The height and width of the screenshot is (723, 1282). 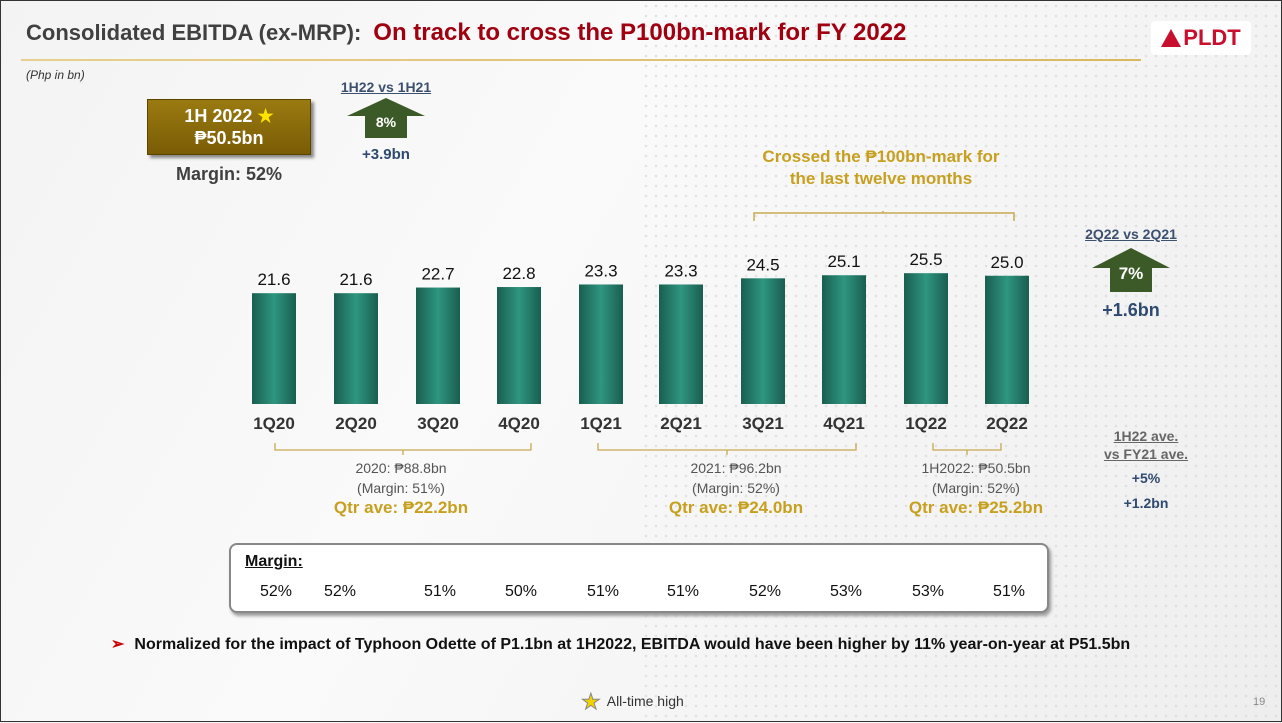 I want to click on comparison-1h-heading: 1H22 vs 1H21, so click(x=386, y=87).